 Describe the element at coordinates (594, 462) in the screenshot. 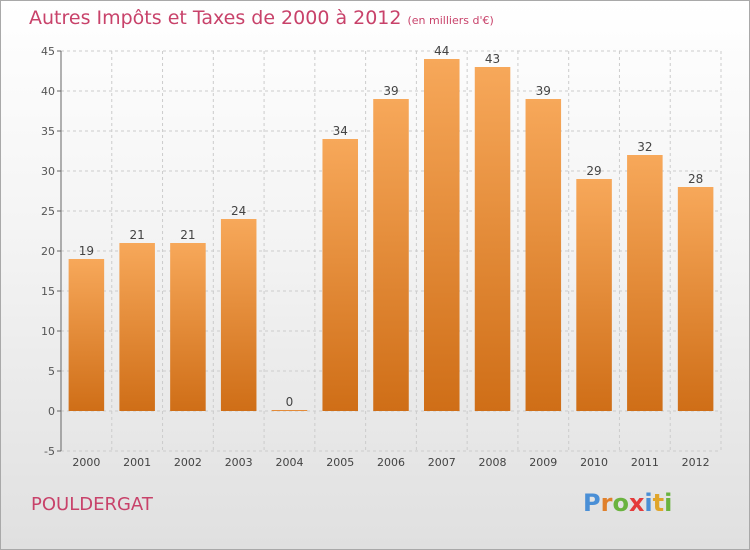

I see `x-tick-label: 2010` at that location.